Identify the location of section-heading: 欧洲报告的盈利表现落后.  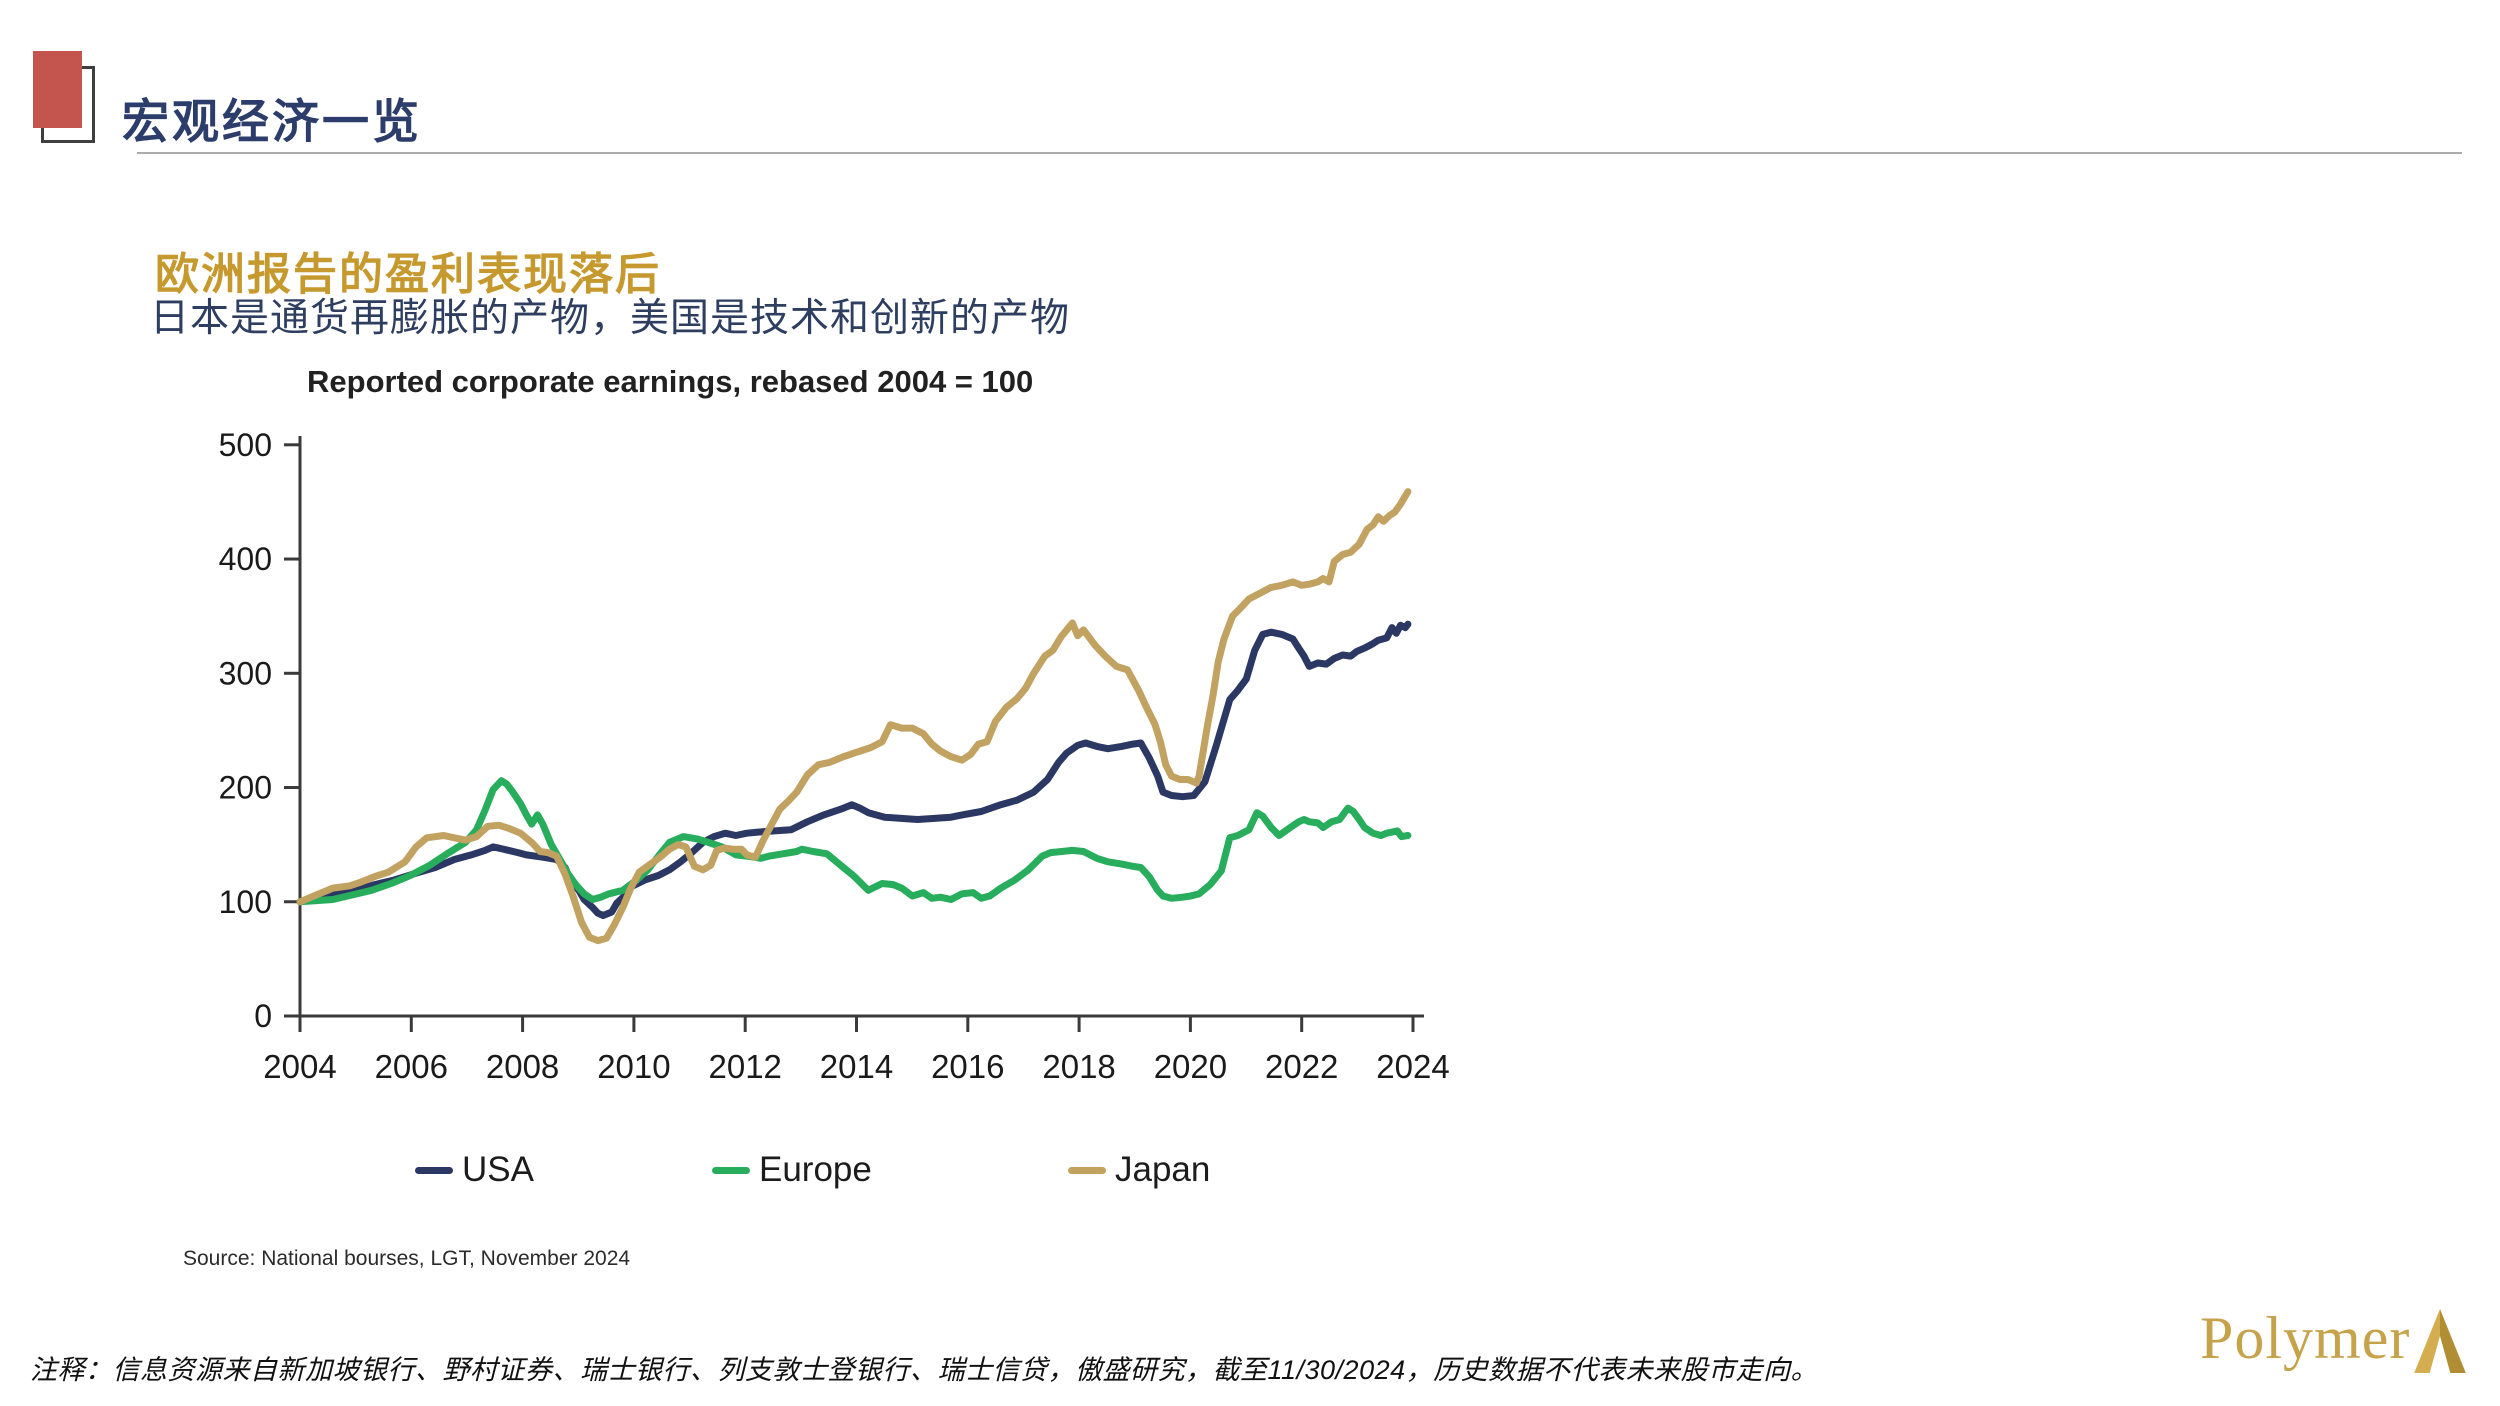
(408, 274).